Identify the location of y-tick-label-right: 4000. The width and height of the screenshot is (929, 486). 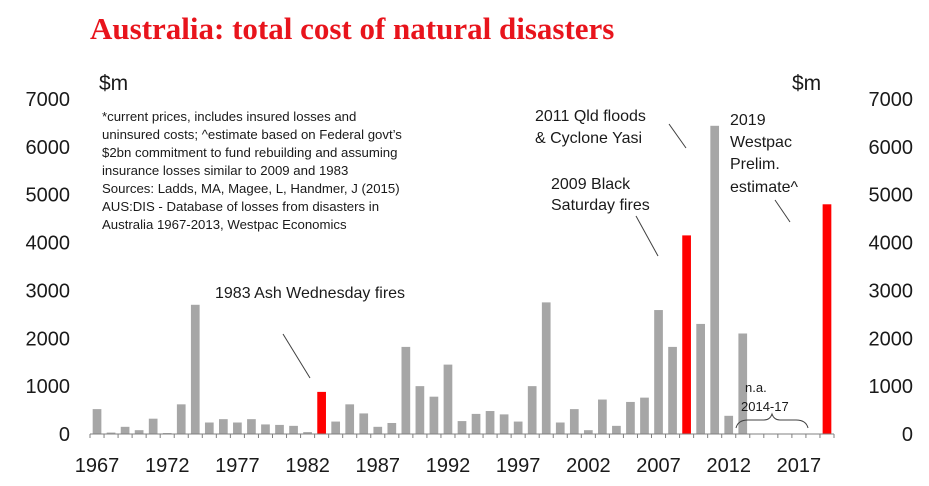
(891, 244).